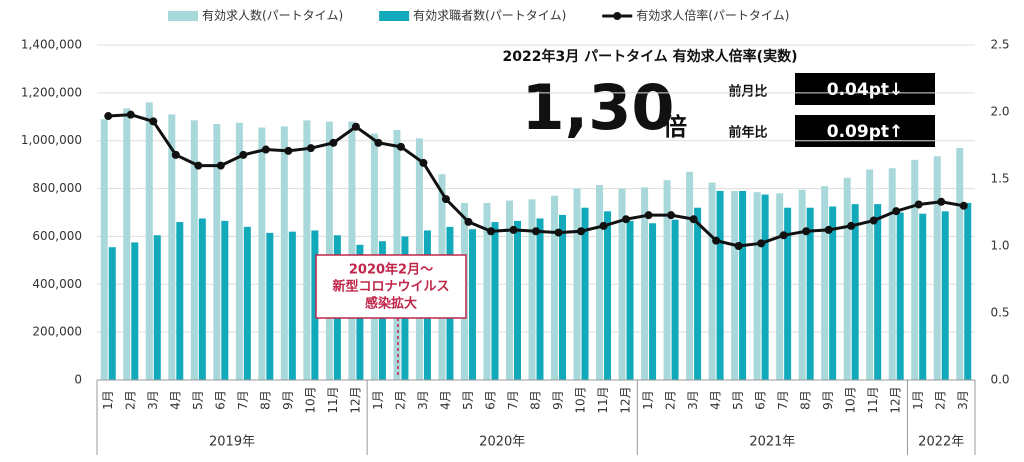 This screenshot has height=462, width=1024. Describe the element at coordinates (51, 140) in the screenshot. I see `y-tick-label: 1,000,000` at that location.